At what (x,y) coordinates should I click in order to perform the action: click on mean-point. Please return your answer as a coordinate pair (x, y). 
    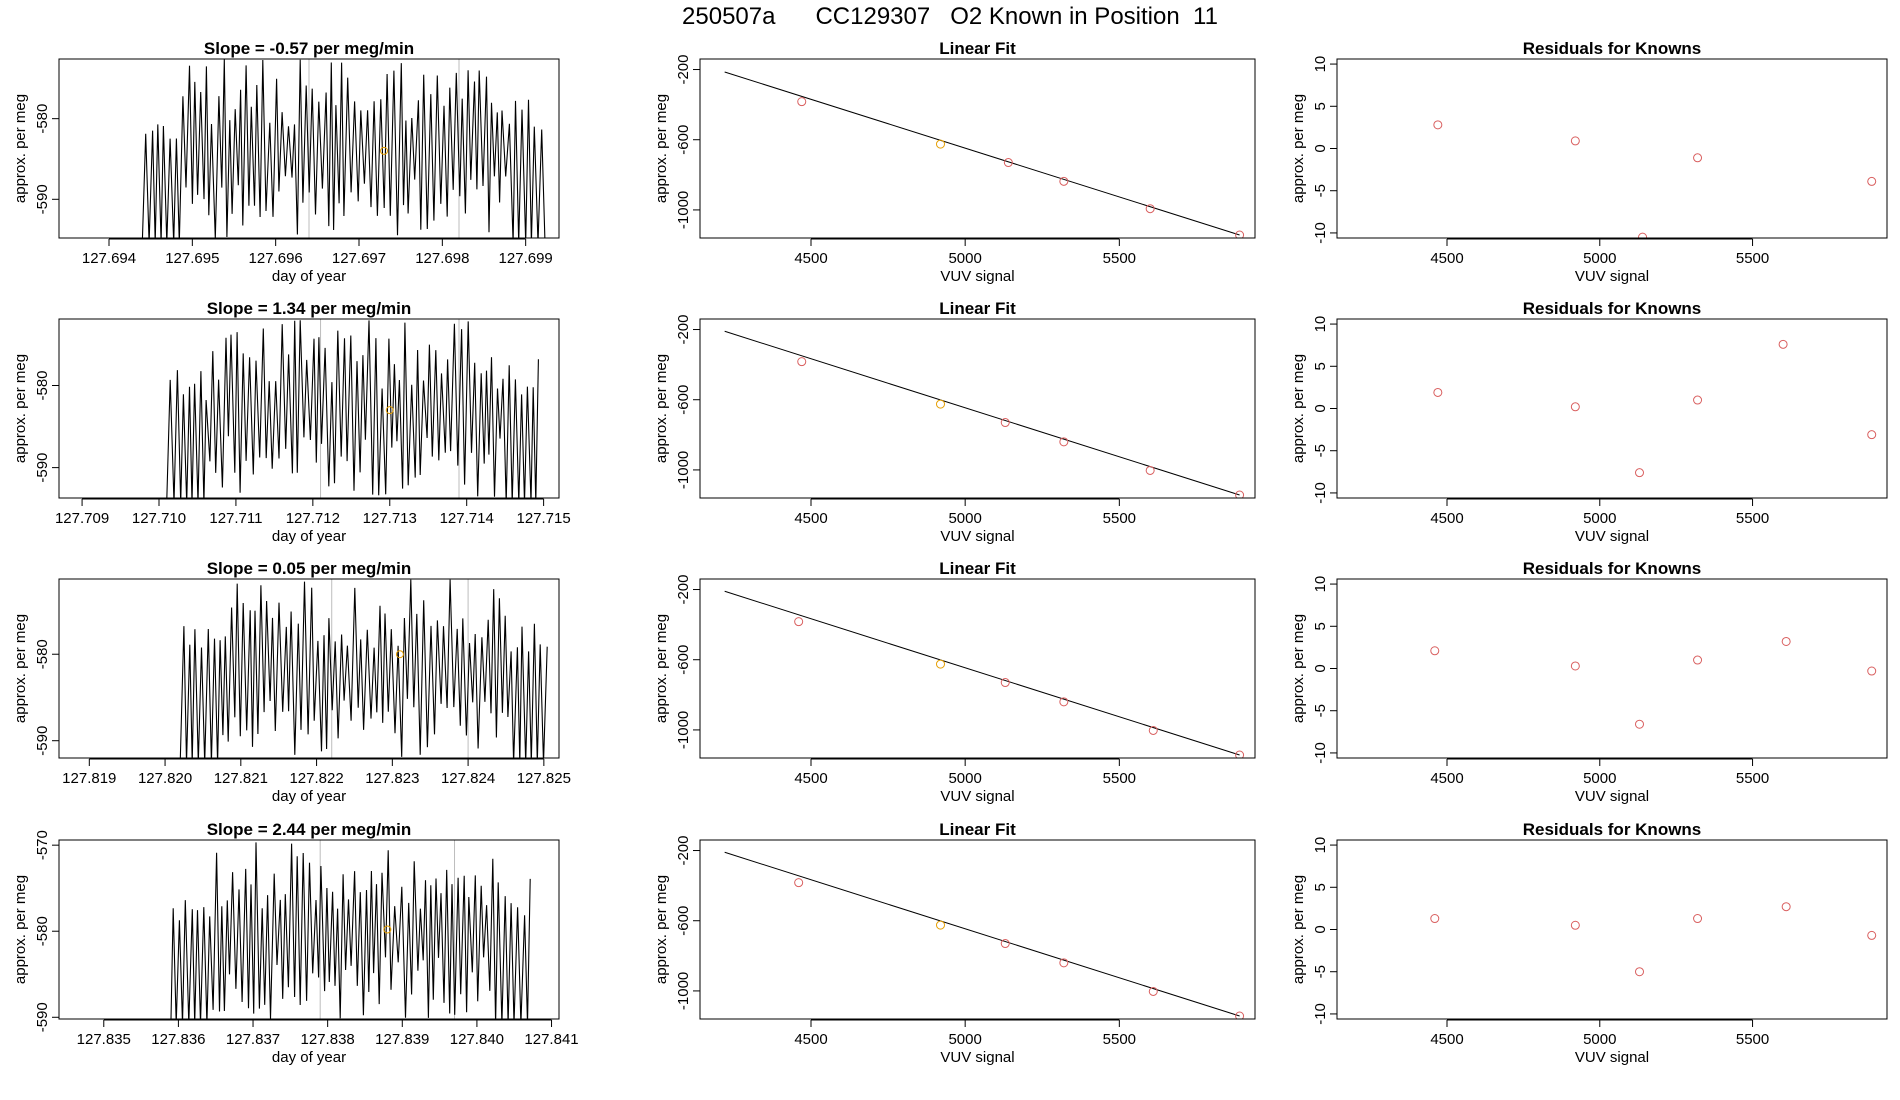
    Looking at the image, I should click on (389, 410).